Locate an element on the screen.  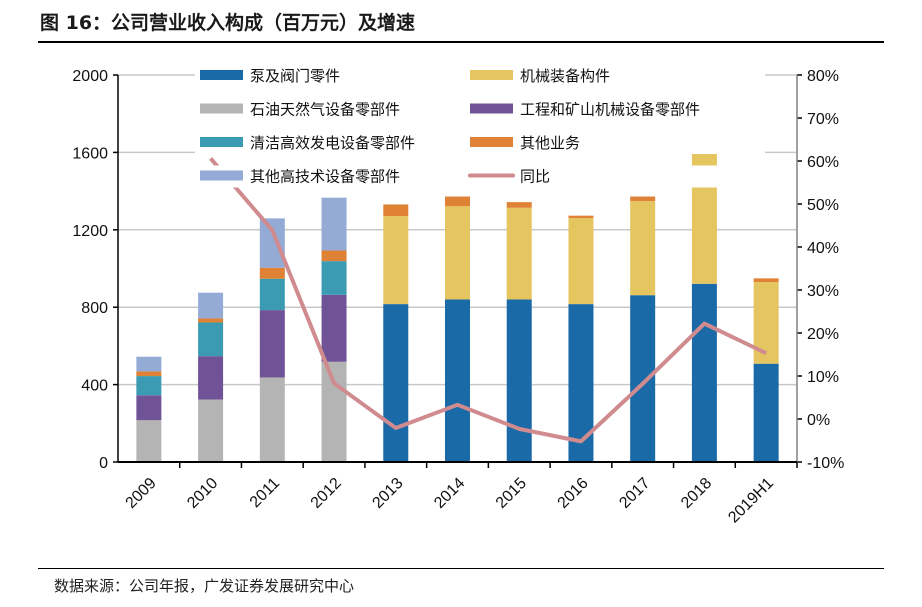
x-tick-label: 2009 is located at coordinates (141, 493).